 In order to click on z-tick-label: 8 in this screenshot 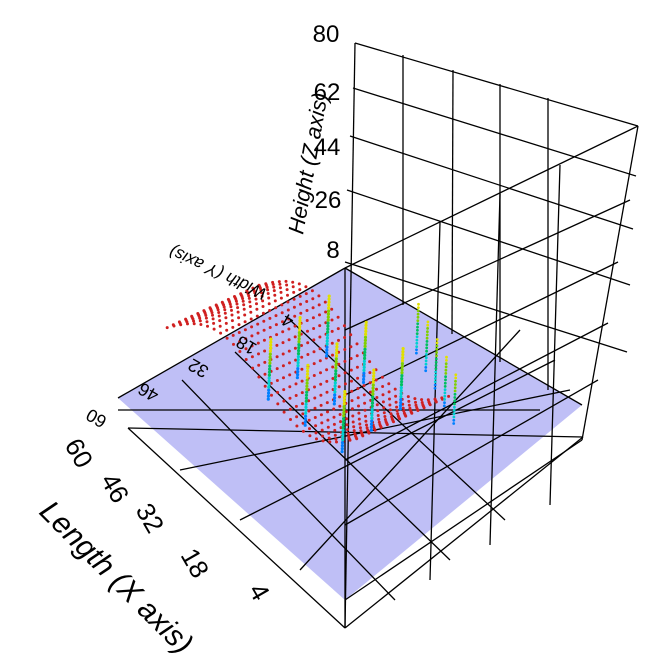, I will do `click(332, 250)`.